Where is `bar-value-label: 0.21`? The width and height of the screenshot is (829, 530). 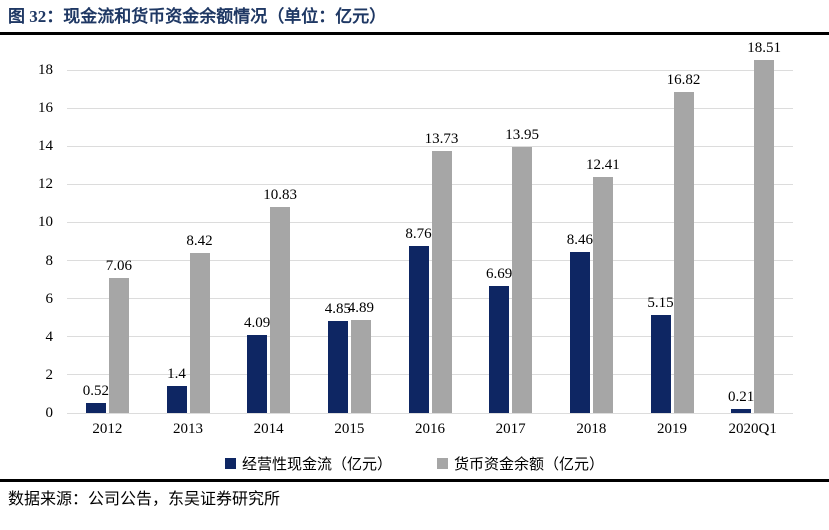 bar-value-label: 0.21 is located at coordinates (741, 396).